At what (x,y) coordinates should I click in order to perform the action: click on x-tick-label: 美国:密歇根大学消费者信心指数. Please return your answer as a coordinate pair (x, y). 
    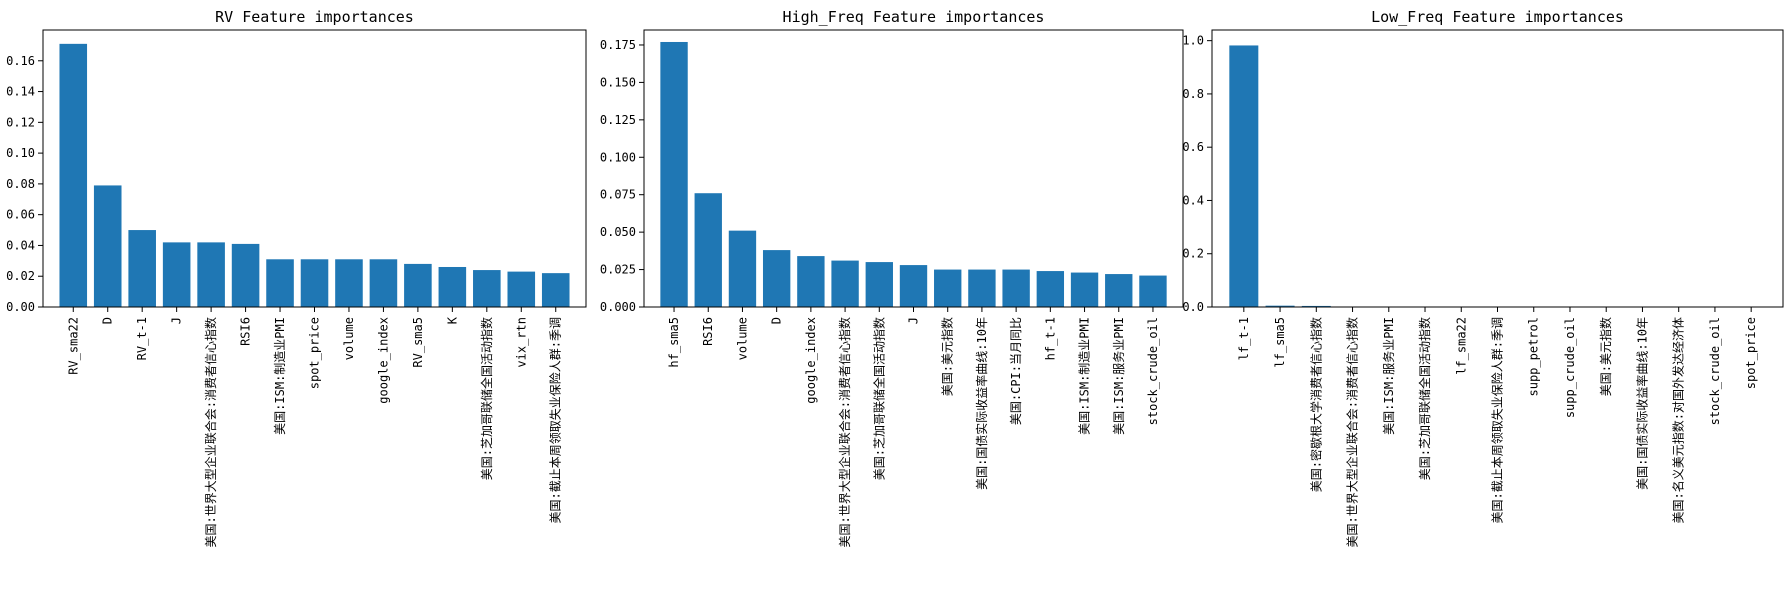
    Looking at the image, I should click on (1315, 404).